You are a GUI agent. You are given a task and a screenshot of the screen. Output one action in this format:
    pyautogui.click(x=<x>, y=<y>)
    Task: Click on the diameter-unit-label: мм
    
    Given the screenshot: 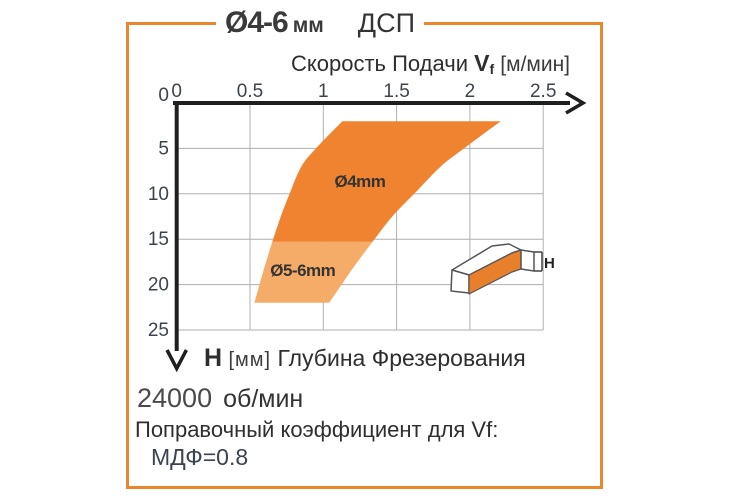 What is the action you would take?
    pyautogui.click(x=308, y=25)
    